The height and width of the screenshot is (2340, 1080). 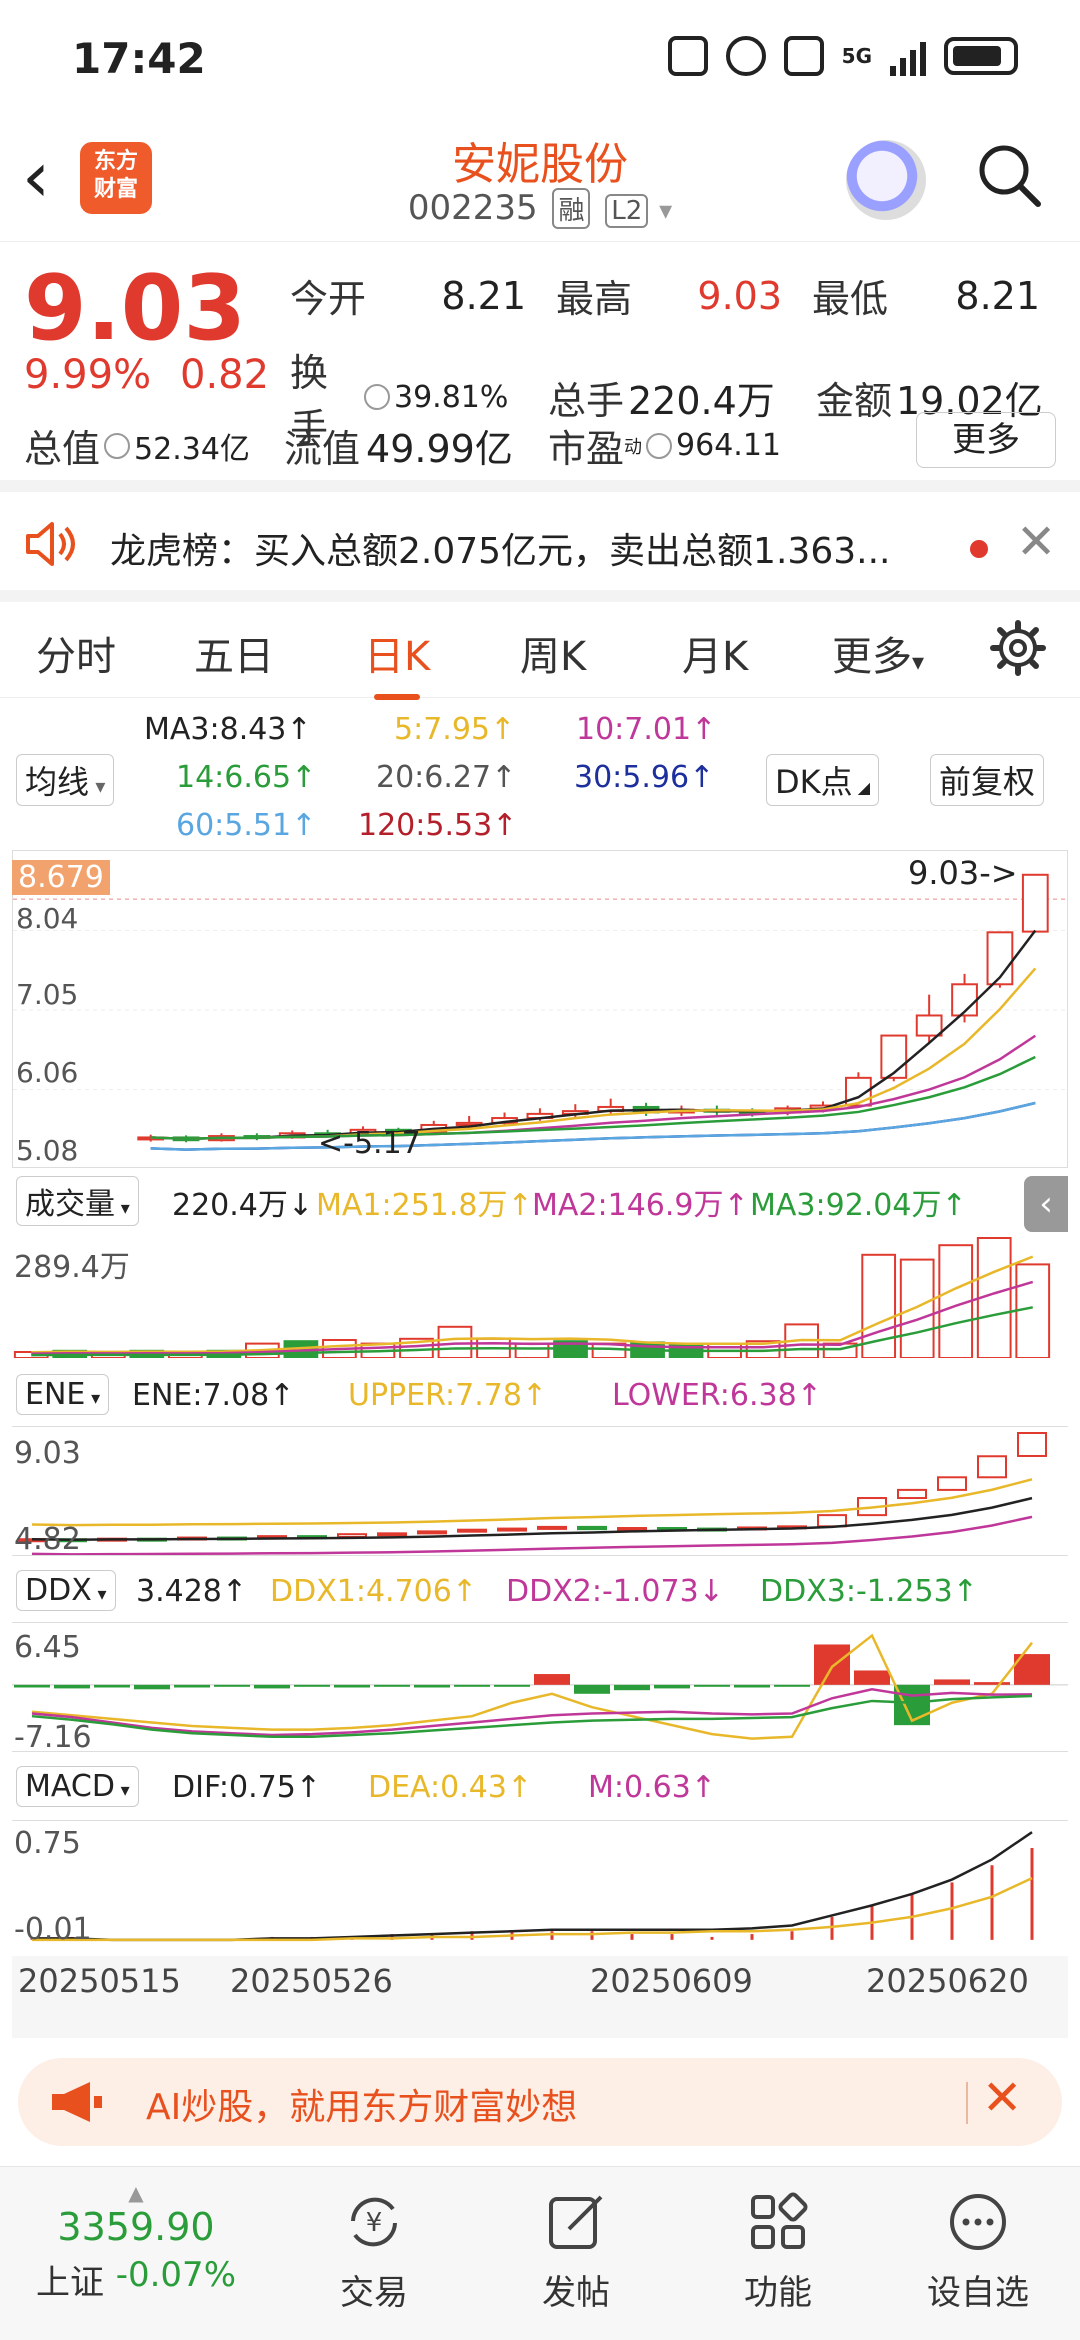 I want to click on kline-panel, so click(x=540, y=1009).